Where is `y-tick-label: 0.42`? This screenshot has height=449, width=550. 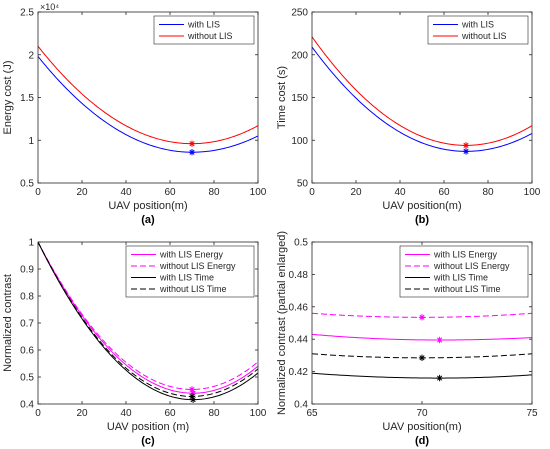 y-tick-label: 0.42 is located at coordinates (299, 372).